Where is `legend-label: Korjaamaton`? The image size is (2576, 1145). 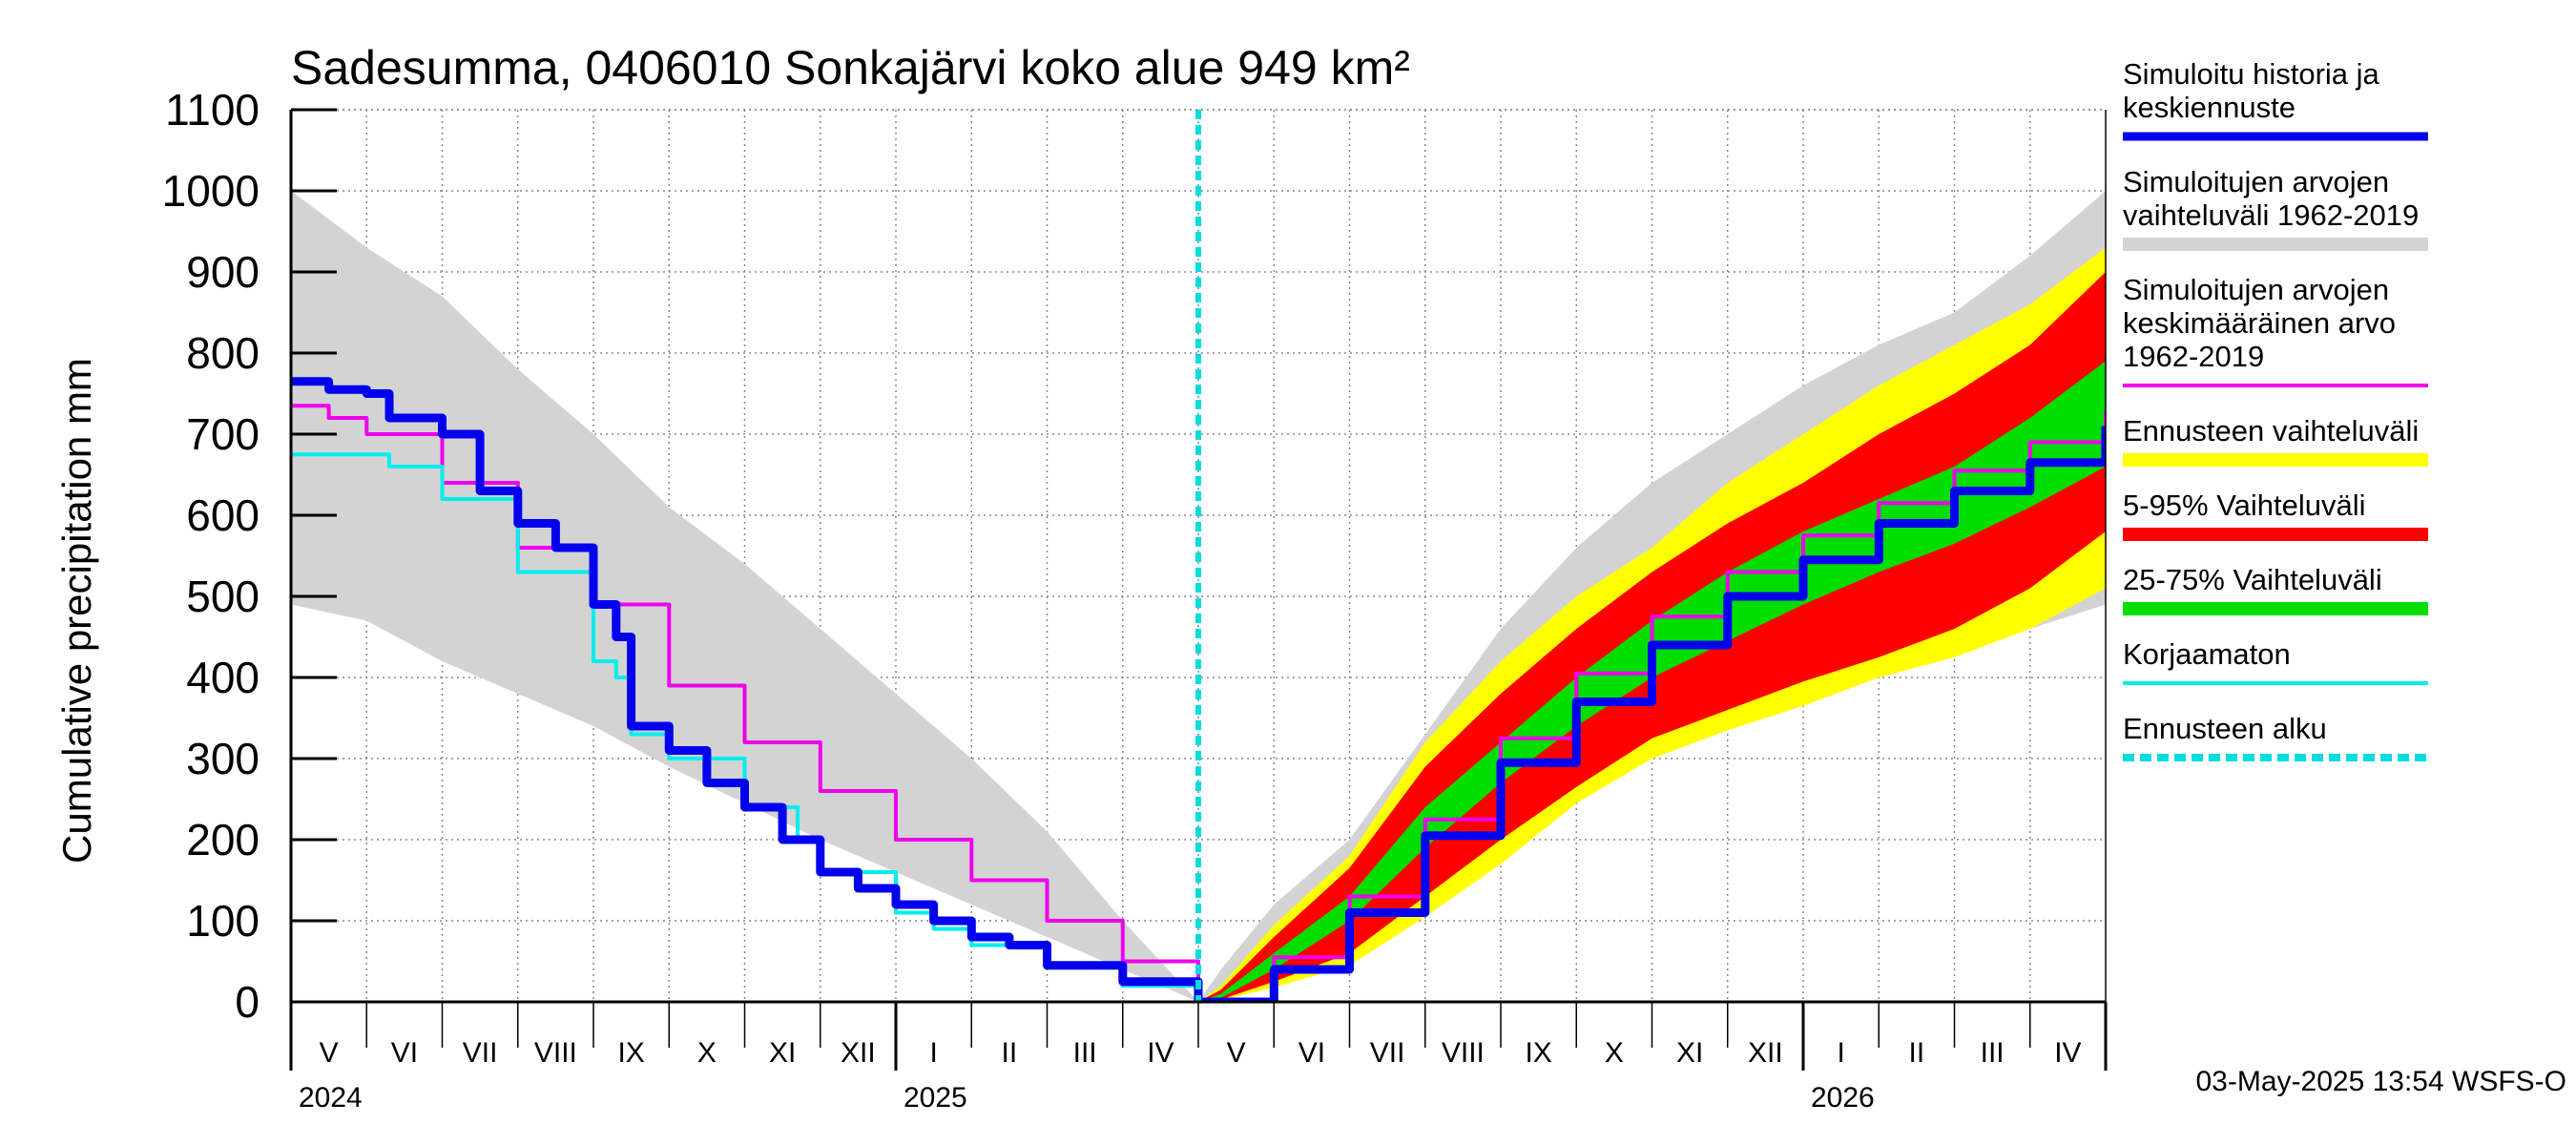
legend-label: Korjaamaton is located at coordinates (2207, 654).